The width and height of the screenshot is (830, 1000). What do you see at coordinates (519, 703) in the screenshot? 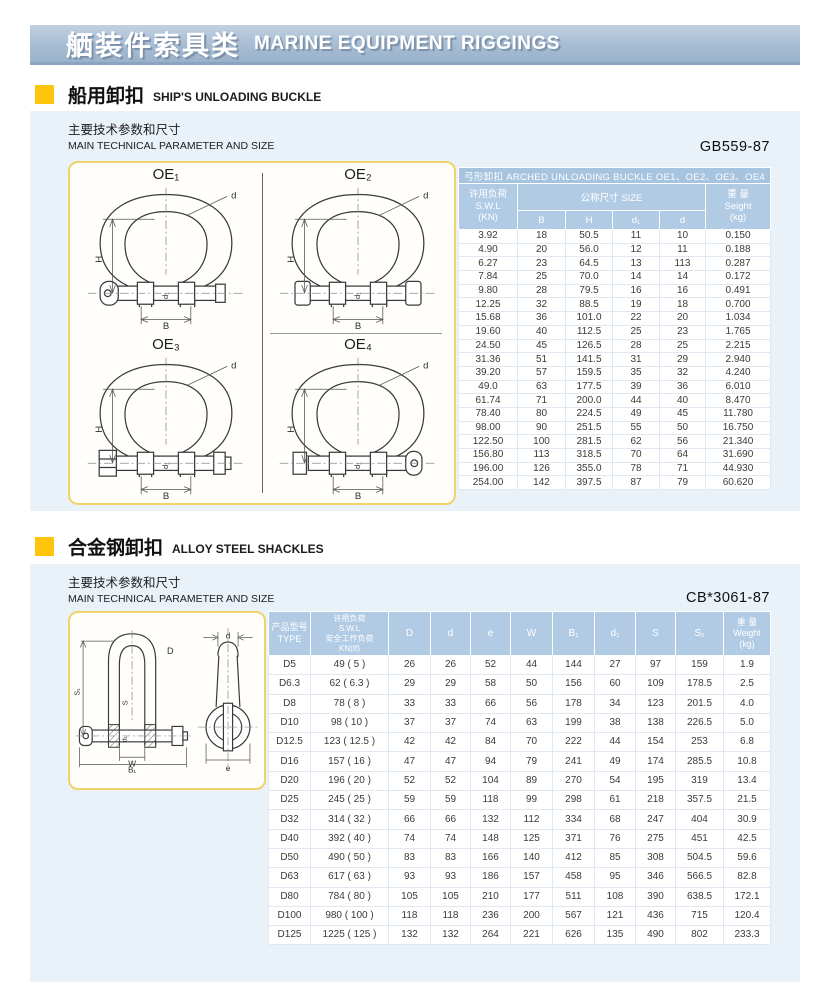
I see `table-row: D8 78 ( 8 ) 33 33 66 56 178 34 123 201.5 4.0` at bounding box center [519, 703].